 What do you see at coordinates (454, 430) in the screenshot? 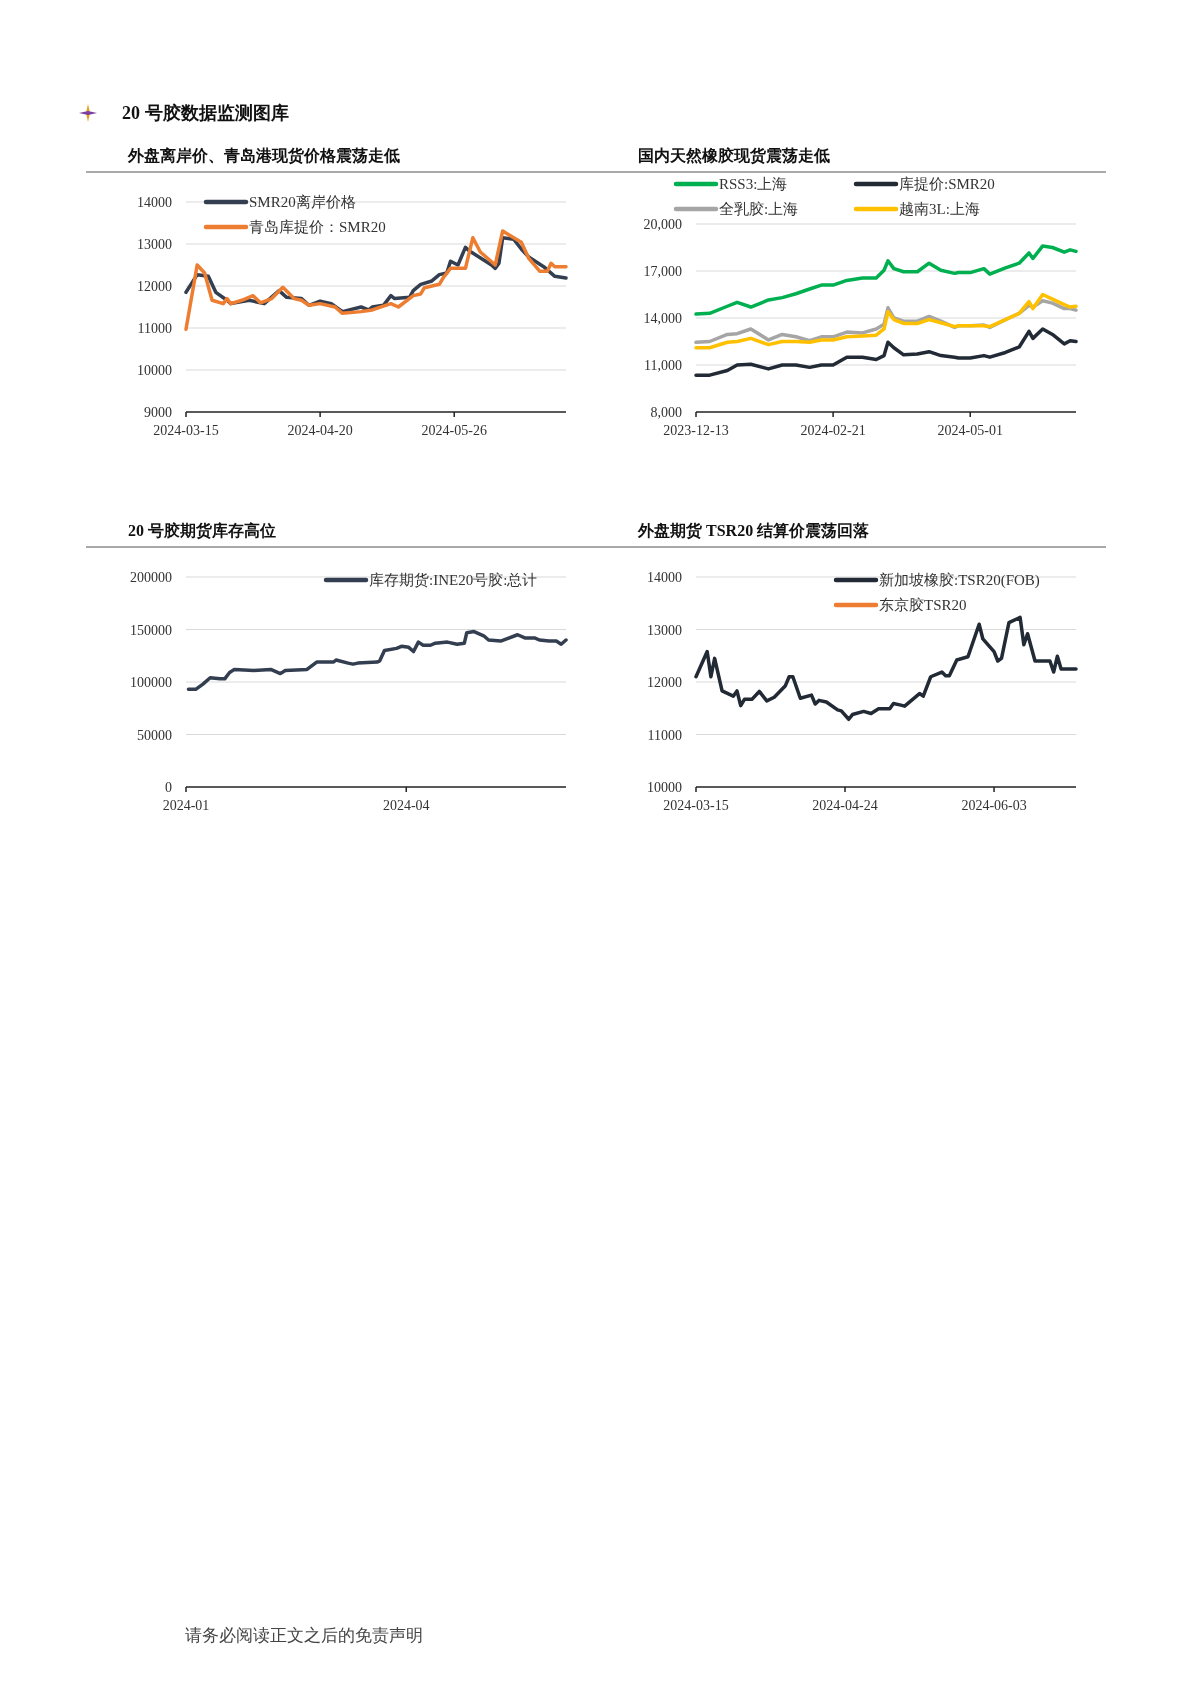
I see `x-tick-label: 2024-05-26` at bounding box center [454, 430].